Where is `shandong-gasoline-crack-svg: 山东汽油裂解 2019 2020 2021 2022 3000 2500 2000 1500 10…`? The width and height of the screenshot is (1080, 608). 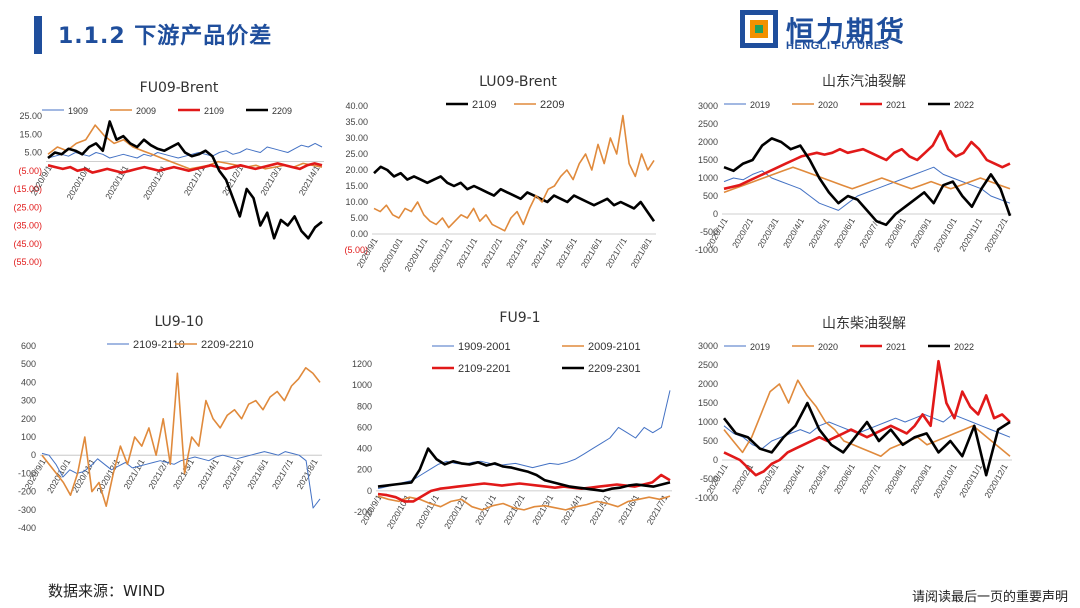 shandong-gasoline-crack-svg: 山东汽油裂解 2019 2020 2021 2022 3000 2500 2000 1500 10… is located at coordinates (853, 164).